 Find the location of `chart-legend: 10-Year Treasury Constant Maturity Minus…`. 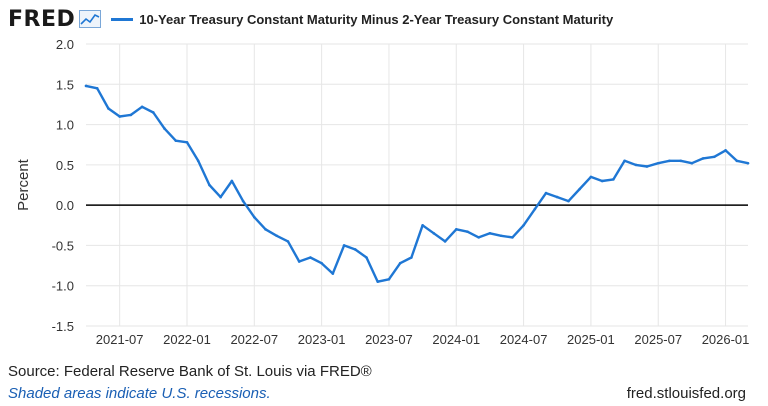

chart-legend: 10-Year Treasury Constant Maturity Minus… is located at coordinates (362, 19).